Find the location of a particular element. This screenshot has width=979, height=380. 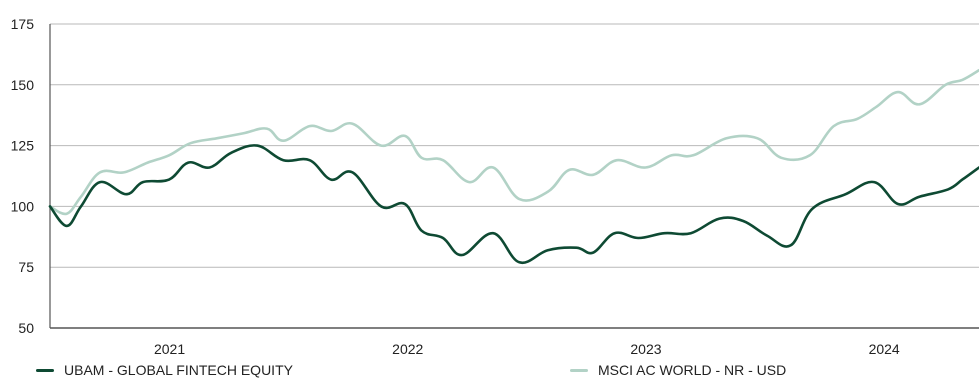

y-tick-label: 75 is located at coordinates (26, 267).